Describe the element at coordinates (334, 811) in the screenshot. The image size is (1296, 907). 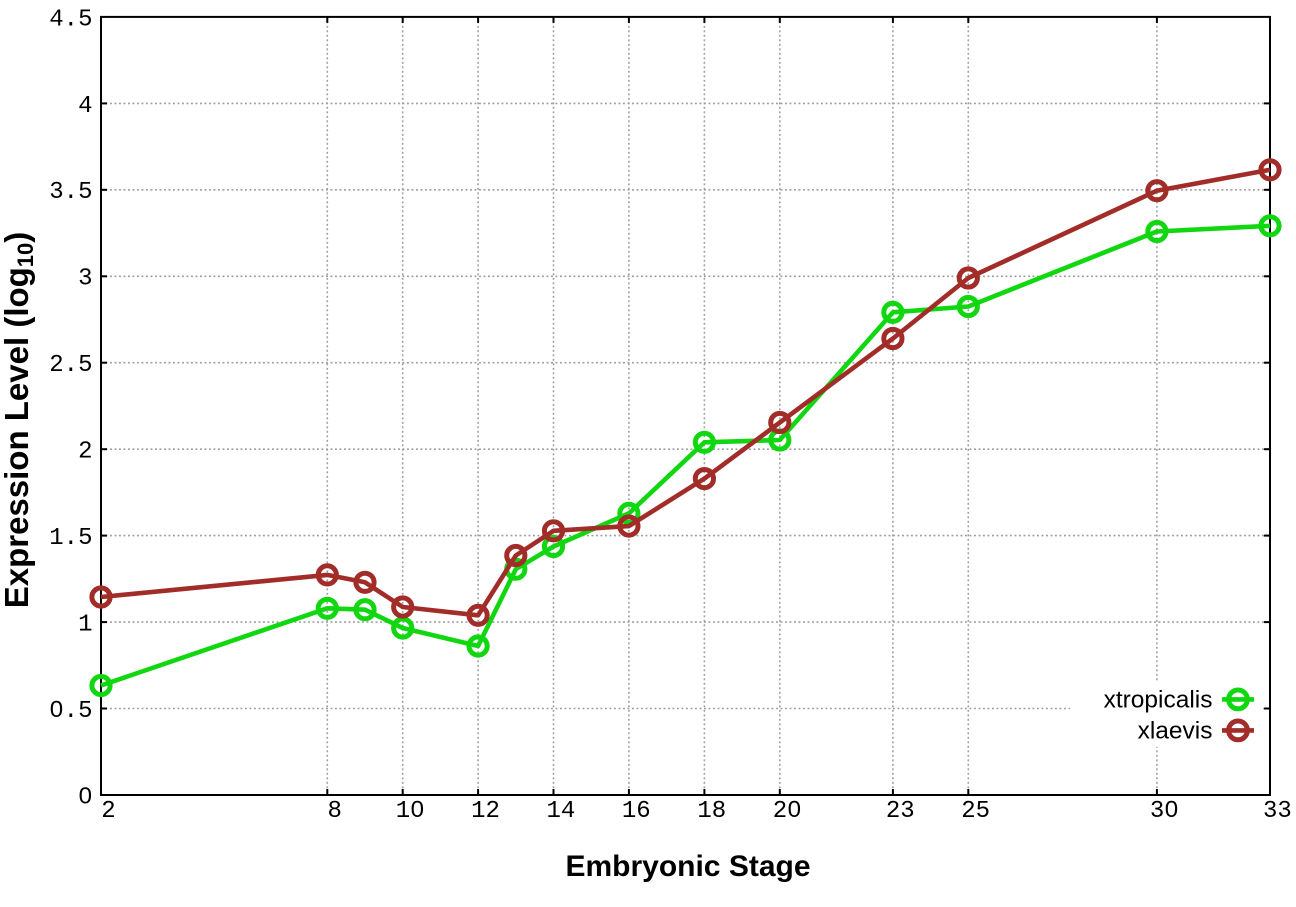
I see `svg-text: 8` at that location.